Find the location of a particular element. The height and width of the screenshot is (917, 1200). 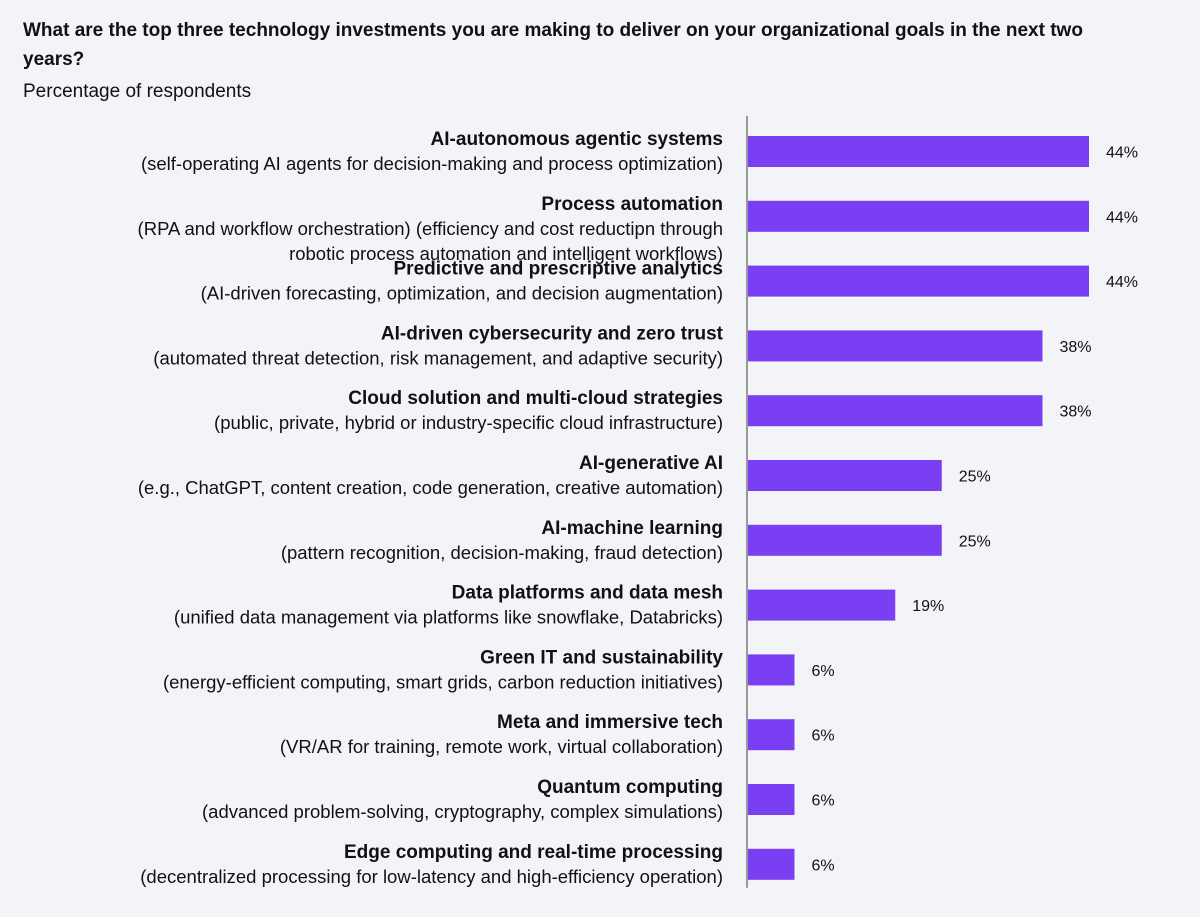

category-label: Process automation is located at coordinates (632, 204).